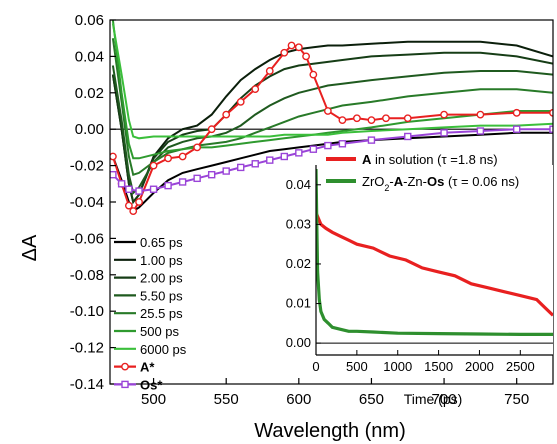 This screenshot has width=557, height=444. What do you see at coordinates (161, 242) in the screenshot?
I see `legend-label: 0.65 ps` at bounding box center [161, 242].